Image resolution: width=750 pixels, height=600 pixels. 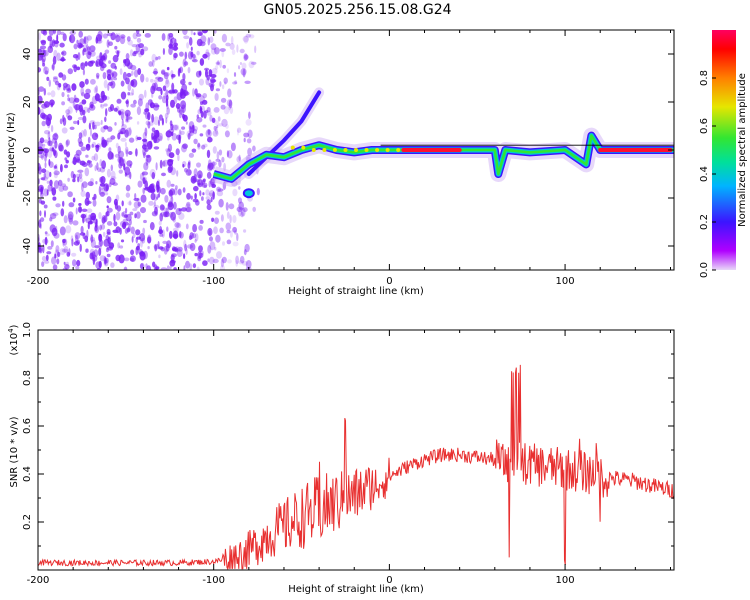 What do you see at coordinates (38, 281) in the screenshot?
I see `x-tick-label: -200` at bounding box center [38, 281].